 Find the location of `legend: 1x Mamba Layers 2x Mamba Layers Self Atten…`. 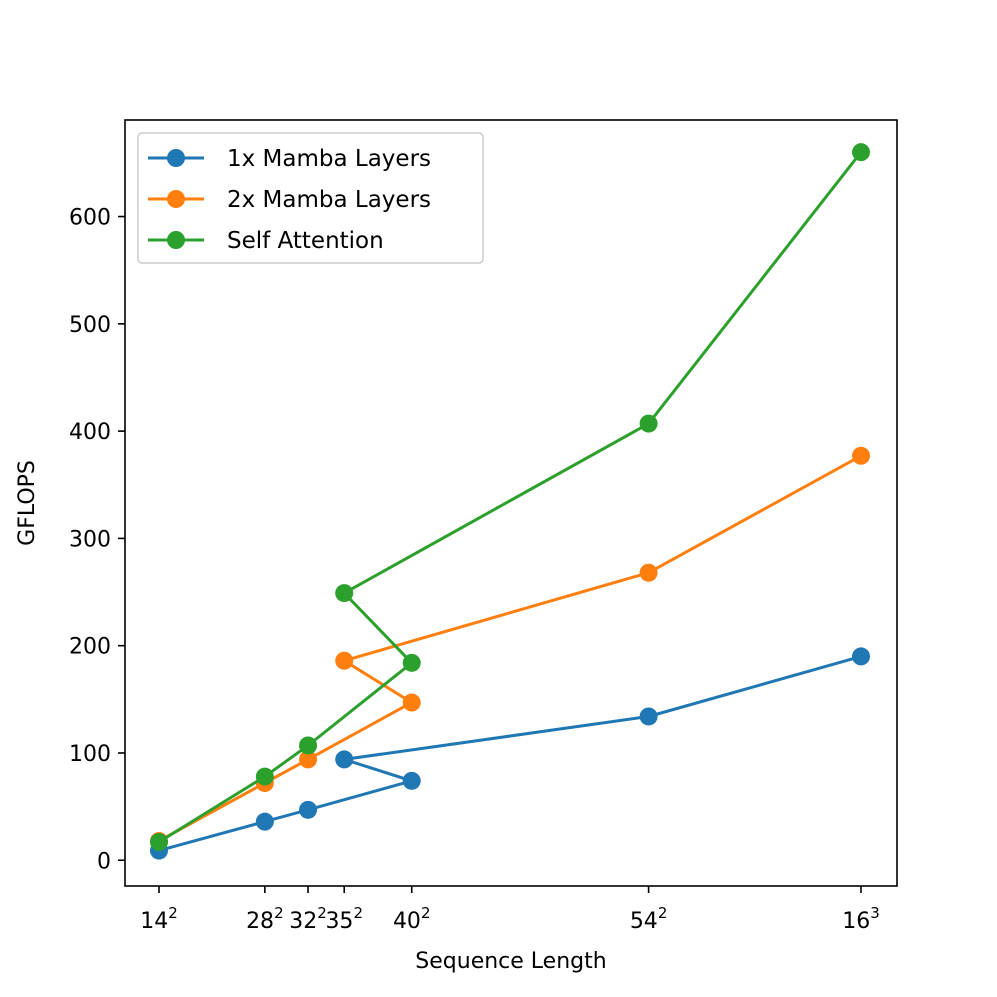

legend: 1x Mamba Layers 2x Mamba Layers Self Atten… is located at coordinates (310, 198).